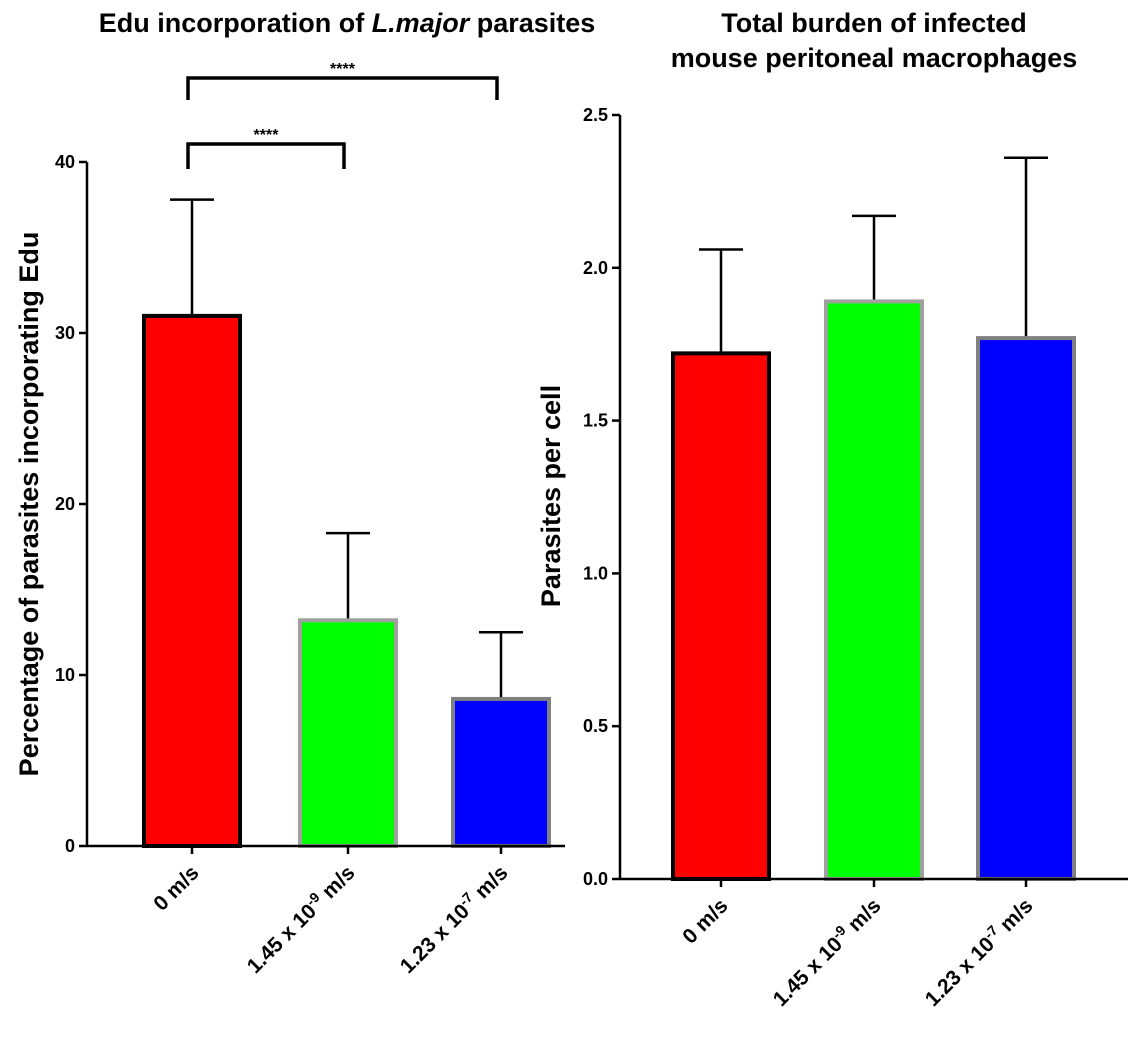  What do you see at coordinates (595, 879) in the screenshot?
I see `burden-y-tick-label-0: 0.0` at bounding box center [595, 879].